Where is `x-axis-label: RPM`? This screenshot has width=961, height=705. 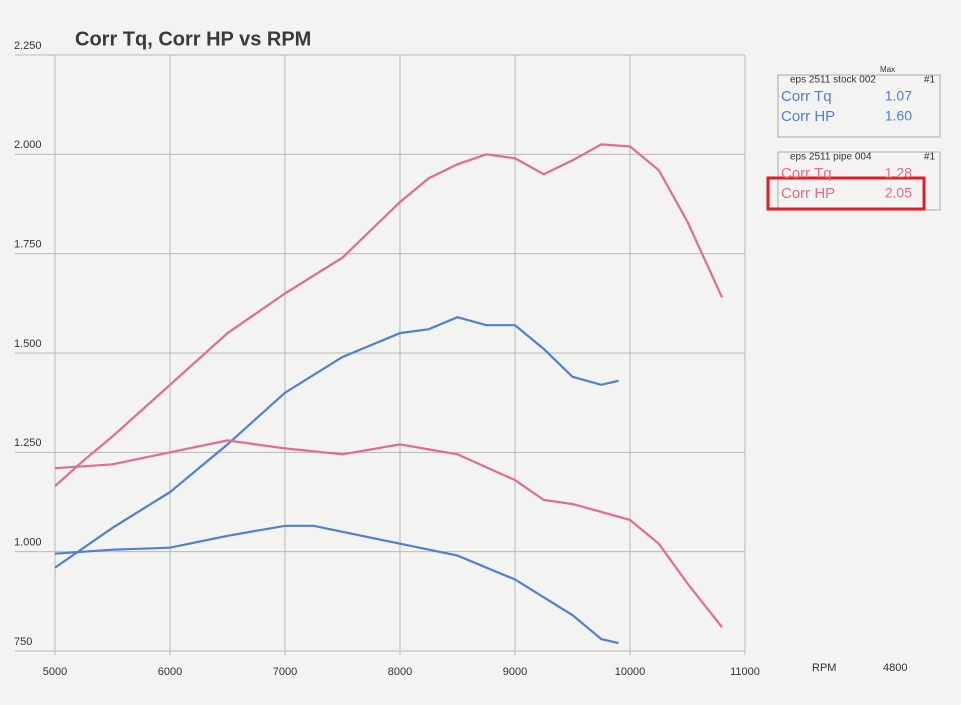 x-axis-label: RPM is located at coordinates (824, 668).